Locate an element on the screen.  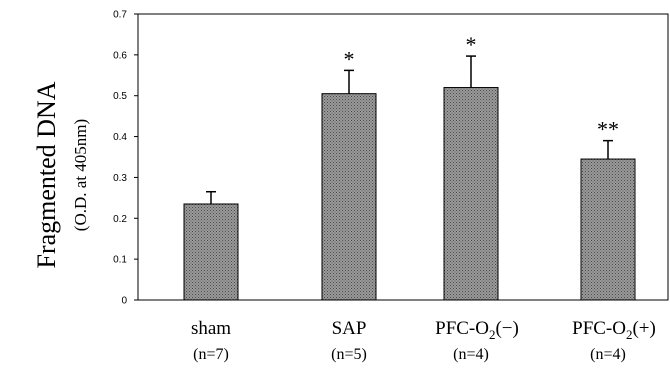
sample-size-label: (n=7) is located at coordinates (211, 354).